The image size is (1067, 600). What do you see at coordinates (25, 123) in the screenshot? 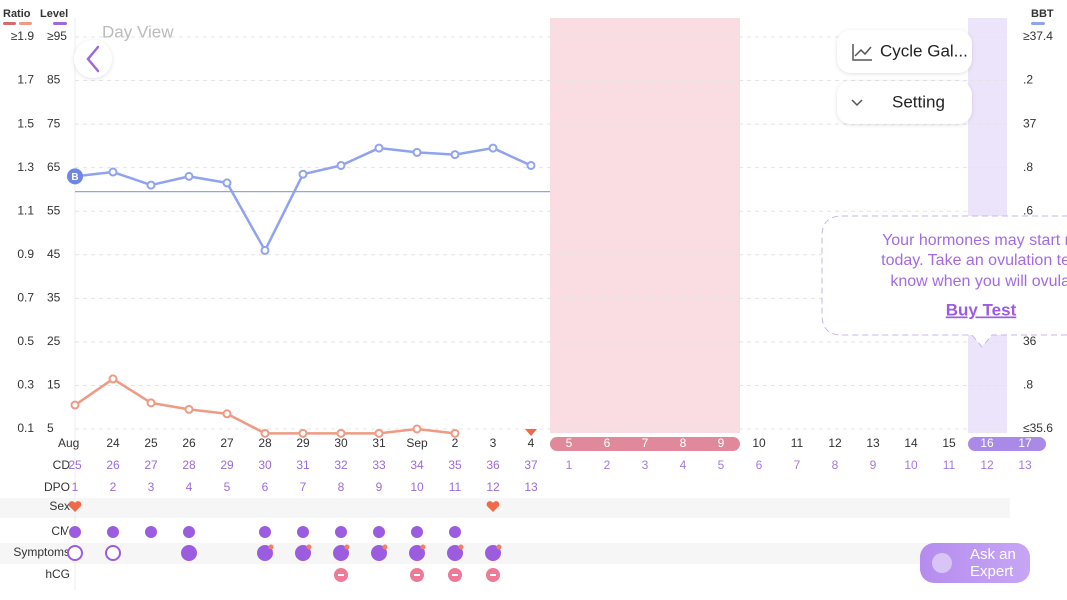
I see `ratio-tick-label: 1.5` at bounding box center [25, 123].